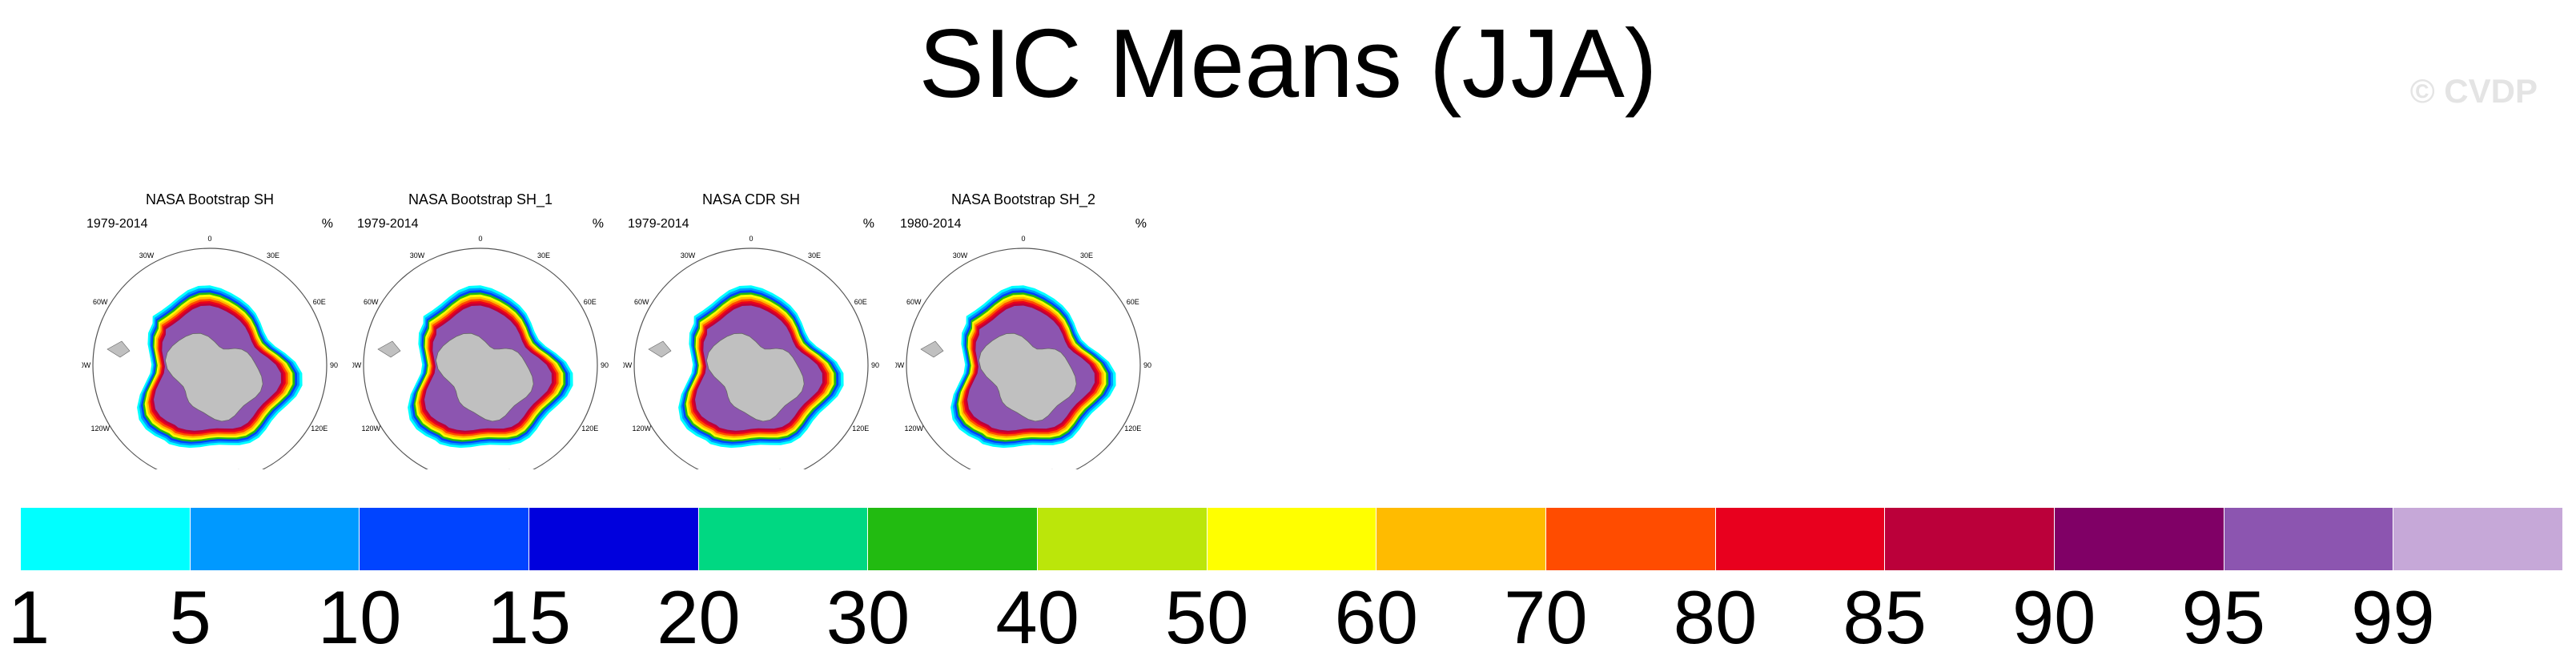  What do you see at coordinates (359, 617) in the screenshot?
I see `colorbar-label: 10` at bounding box center [359, 617].